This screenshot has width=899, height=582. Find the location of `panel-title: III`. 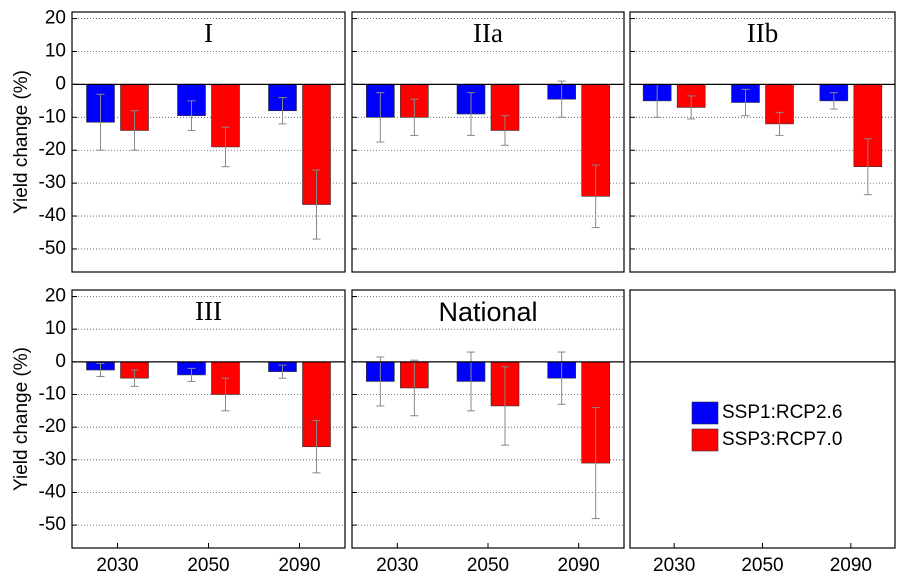

panel-title: III is located at coordinates (208, 311).